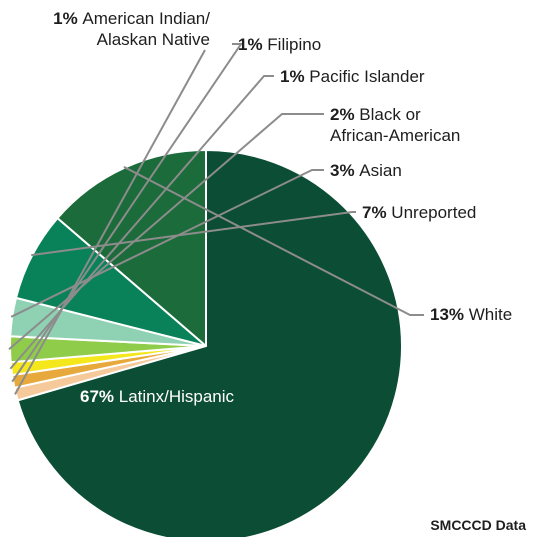 This screenshot has height=537, width=533. I want to click on slice-label-line-american-indian-alaskan-native-0: 1% American Indian/, so click(131, 18).